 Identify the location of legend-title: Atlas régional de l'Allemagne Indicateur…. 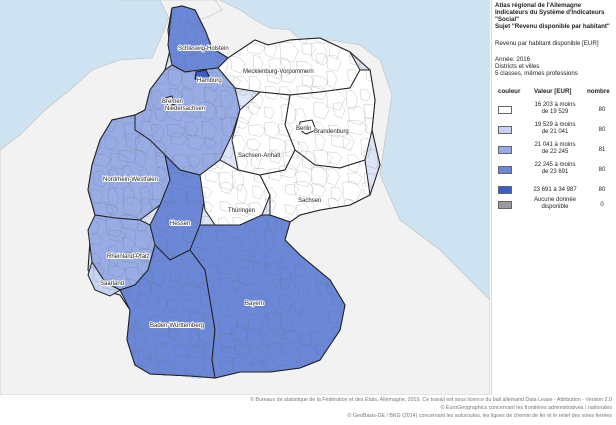
(555, 16).